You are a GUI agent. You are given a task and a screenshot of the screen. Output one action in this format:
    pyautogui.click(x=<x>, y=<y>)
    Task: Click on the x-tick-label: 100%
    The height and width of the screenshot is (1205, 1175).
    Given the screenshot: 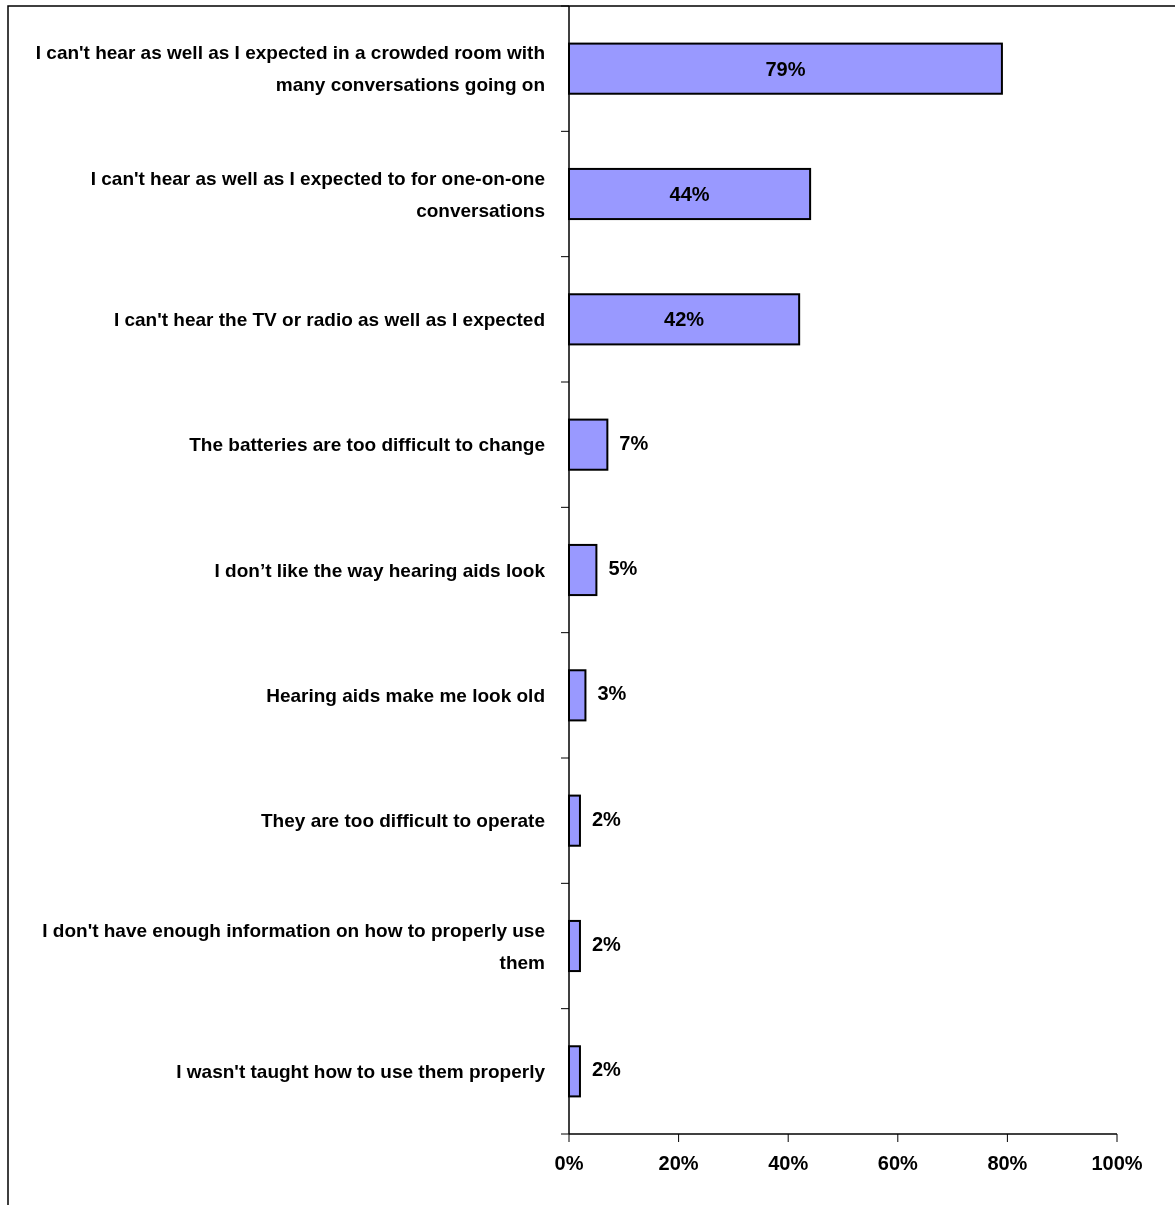 What is the action you would take?
    pyautogui.click(x=1117, y=1163)
    